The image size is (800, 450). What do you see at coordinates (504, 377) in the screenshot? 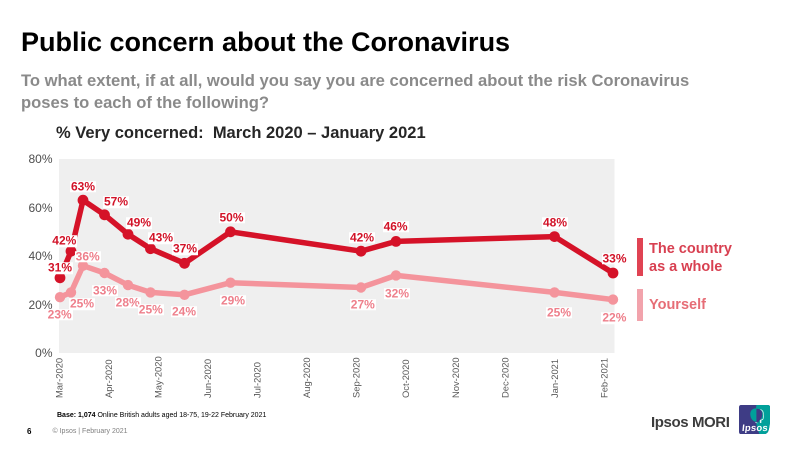
I see `svg-text: Dec-2020` at bounding box center [504, 377].